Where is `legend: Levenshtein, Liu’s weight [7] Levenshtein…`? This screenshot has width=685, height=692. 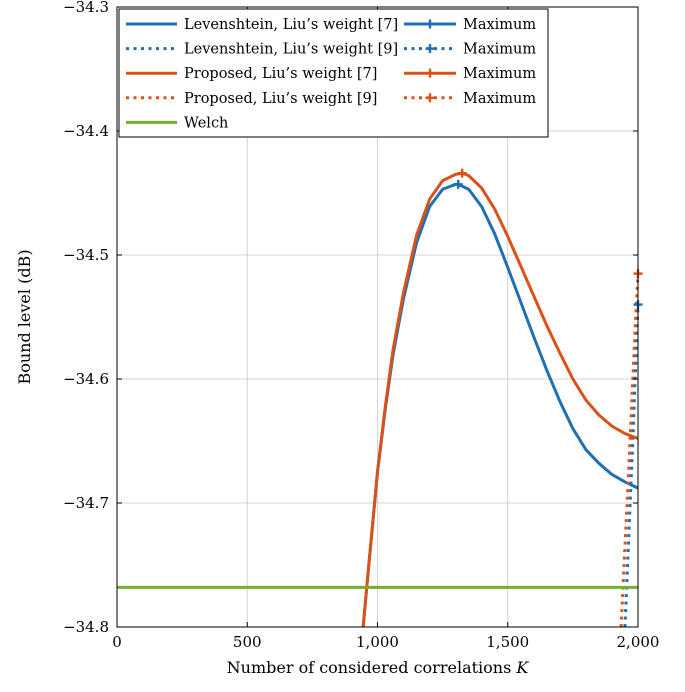
legend: Levenshtein, Liu’s weight [7] Levenshtein… is located at coordinates (333, 73).